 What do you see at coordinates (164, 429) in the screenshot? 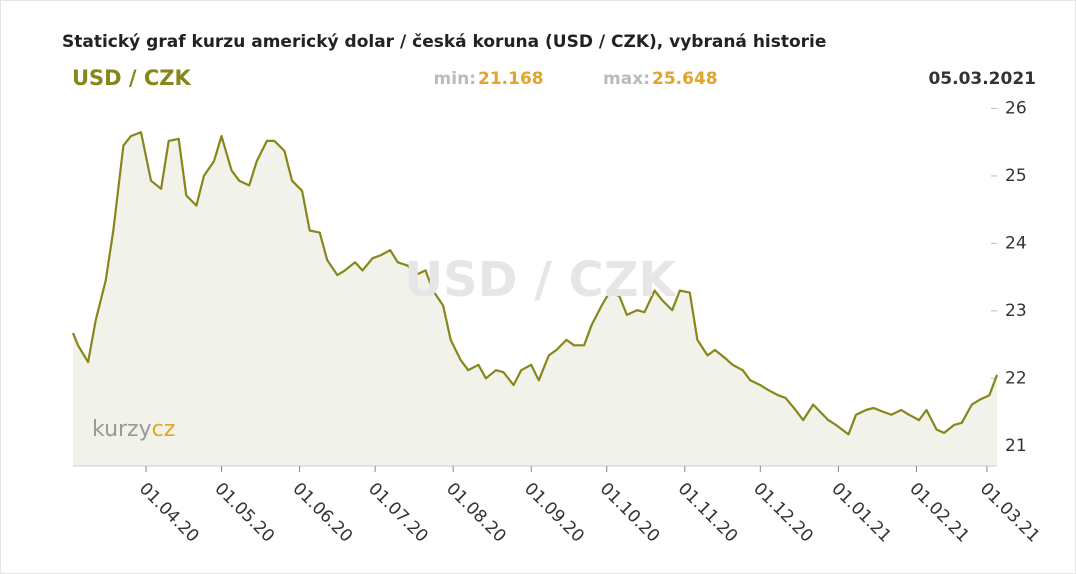
I see `logo-part: cz` at bounding box center [164, 429].